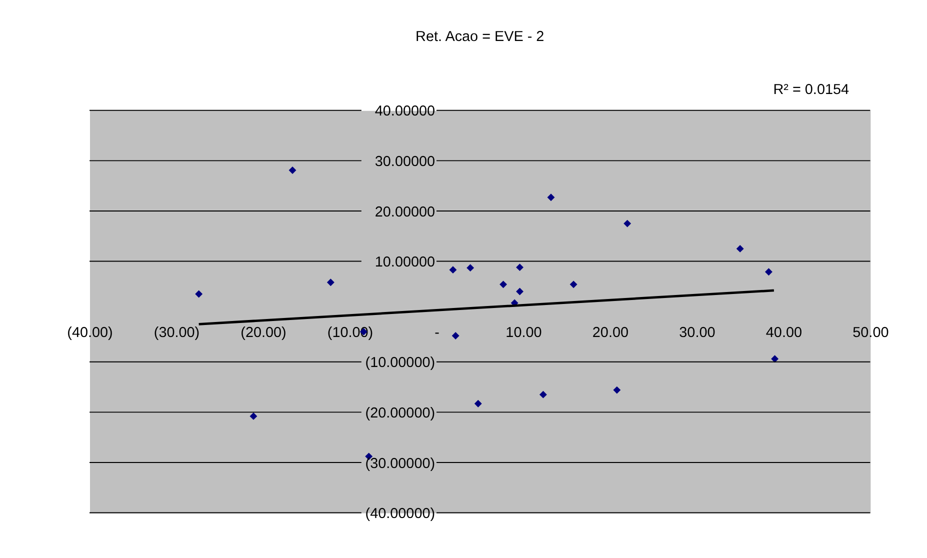 This screenshot has height=558, width=927. Describe the element at coordinates (263, 333) in the screenshot. I see `x-tick-label: (20.00)` at that location.